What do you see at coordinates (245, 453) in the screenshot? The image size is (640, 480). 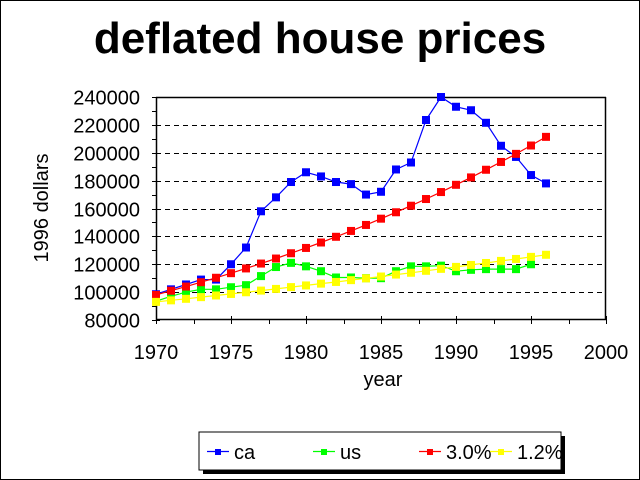 I see `legend-label: ca` at bounding box center [245, 453].